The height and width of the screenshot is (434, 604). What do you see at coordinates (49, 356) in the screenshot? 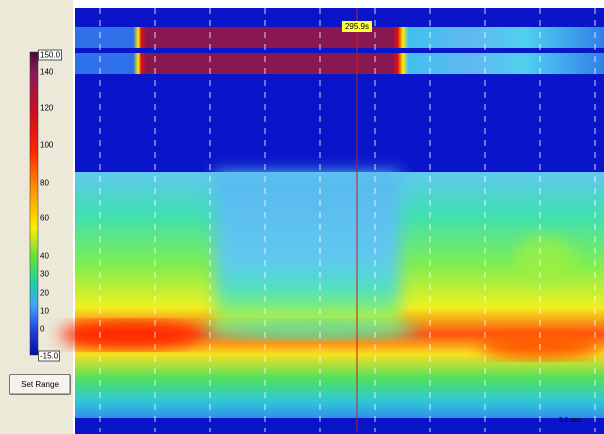
I see `colorbar-label: -15.0` at bounding box center [49, 356].